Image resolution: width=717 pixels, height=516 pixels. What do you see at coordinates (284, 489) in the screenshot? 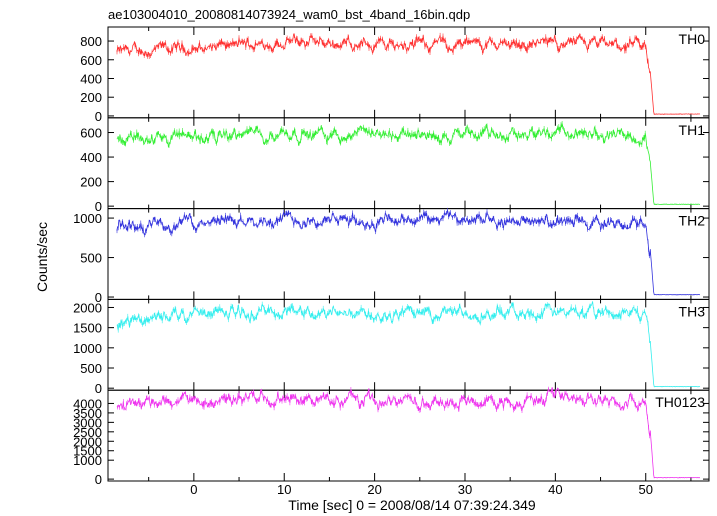
I see `x-tick-label: 10` at bounding box center [284, 489].